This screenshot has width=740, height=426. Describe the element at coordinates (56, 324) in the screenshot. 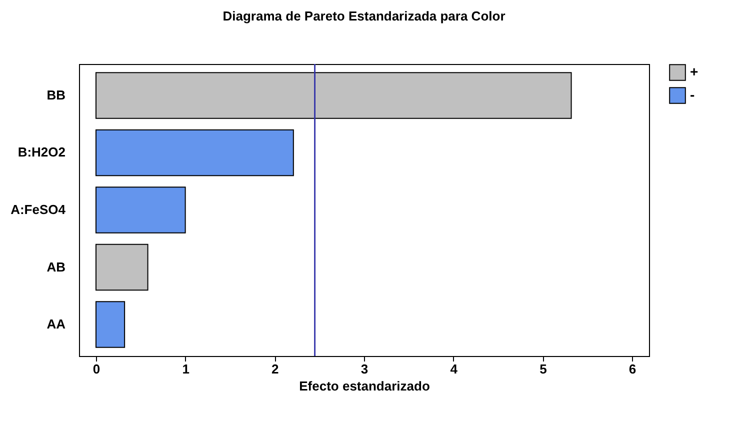

I see `y-tick-label: AA` at that location.